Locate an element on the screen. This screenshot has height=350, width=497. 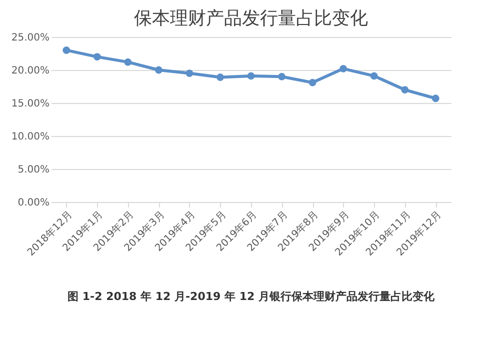
chart-title: 保本理财产品发行量占比变化 is located at coordinates (251, 18).